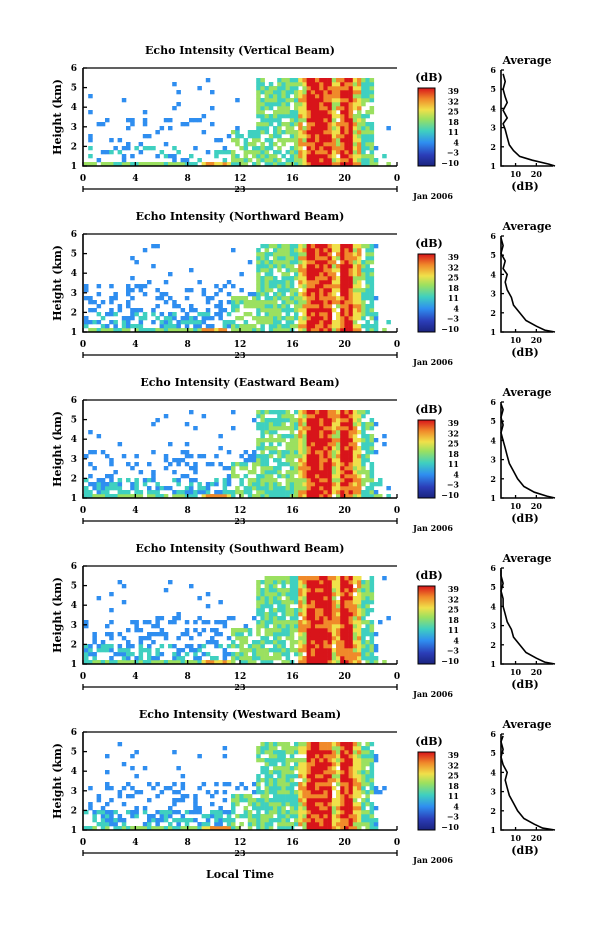 This screenshot has width=610, height=929. I want to click on y-tick-label: 4, so click(74, 606).